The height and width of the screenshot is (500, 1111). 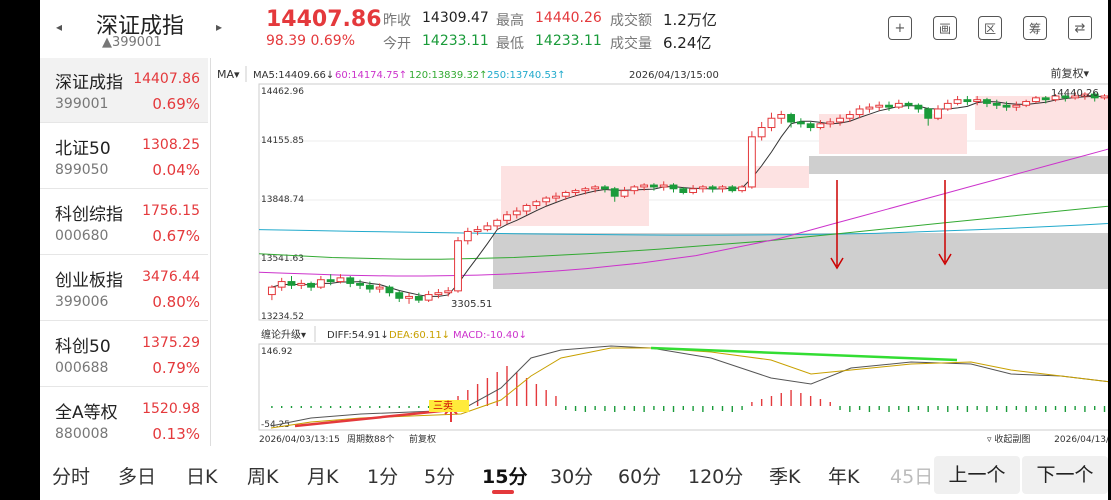 What do you see at coordinates (59, 27) in the screenshot?
I see `prev-stock-arrow-icon: ◂` at bounding box center [59, 27].